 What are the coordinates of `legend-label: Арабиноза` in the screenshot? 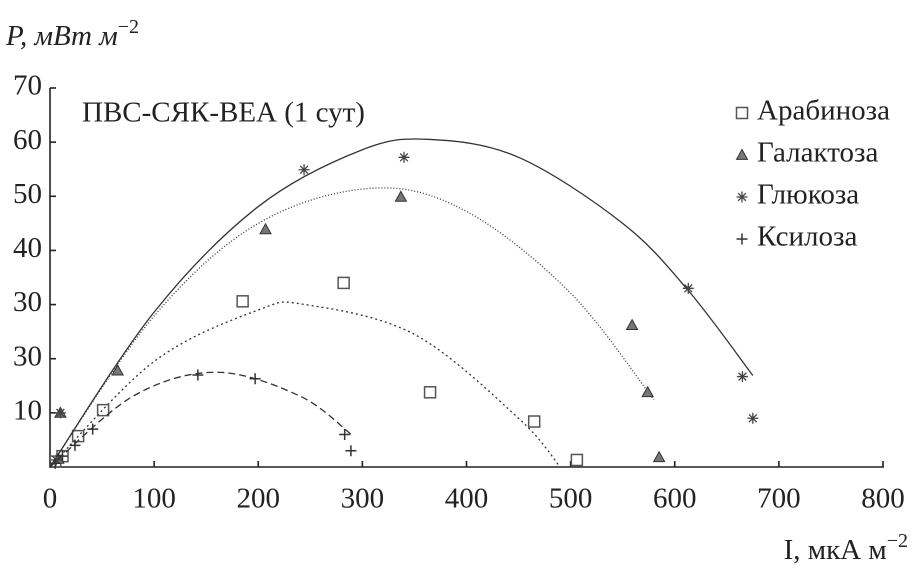 It's located at (823, 111).